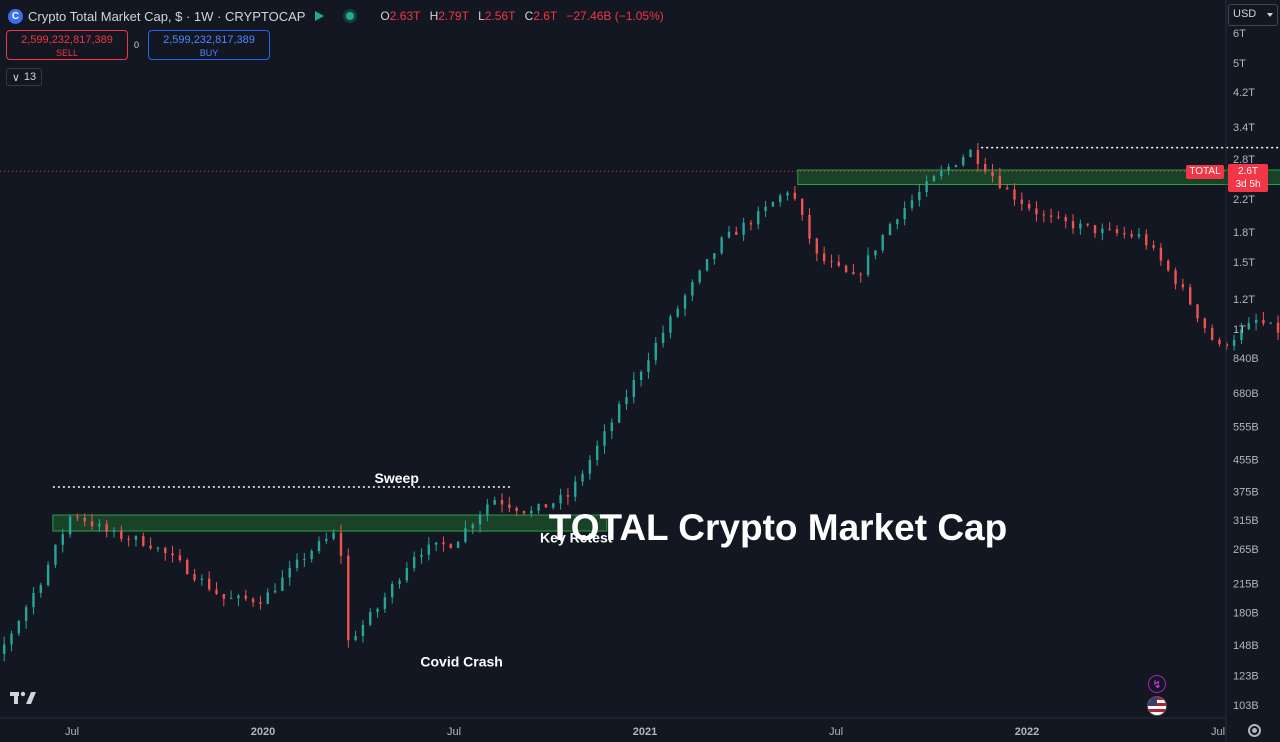 This screenshot has width=1280, height=742. Describe the element at coordinates (1246, 394) in the screenshot. I see `y-tick-label: 680B` at that location.